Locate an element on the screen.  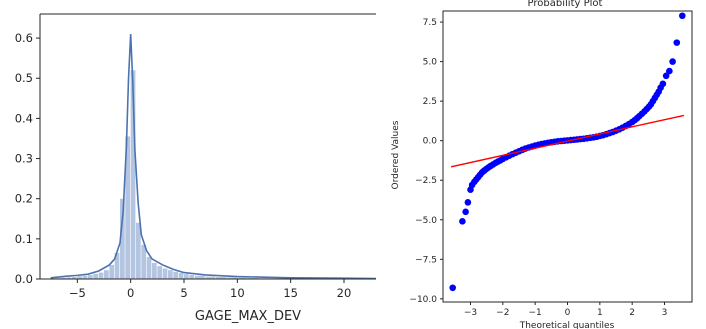
x-tick-label: 3 is located at coordinates (665, 313).